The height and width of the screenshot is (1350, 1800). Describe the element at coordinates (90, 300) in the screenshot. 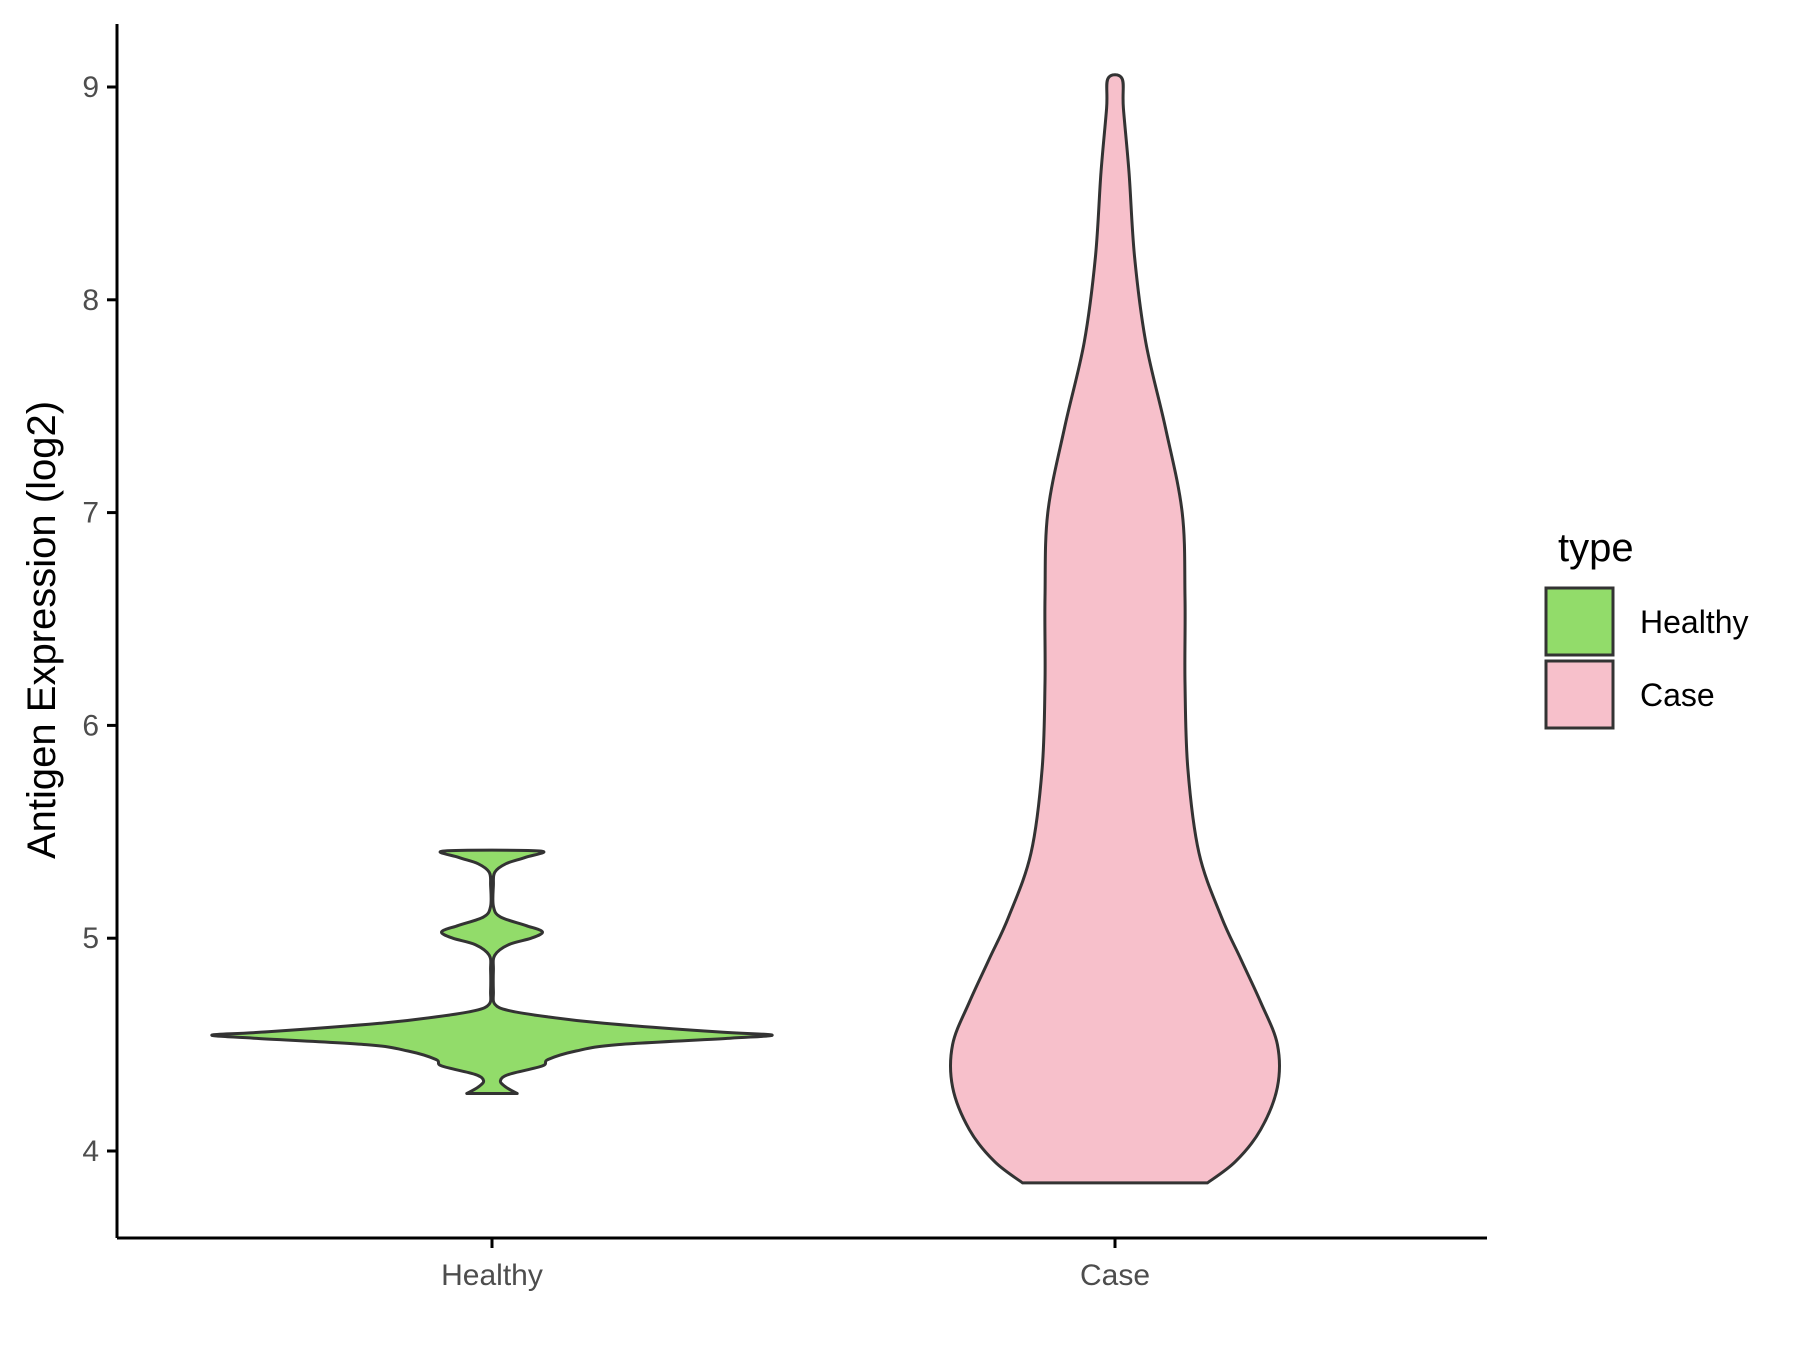

I see `y-tick-label: 8` at that location.